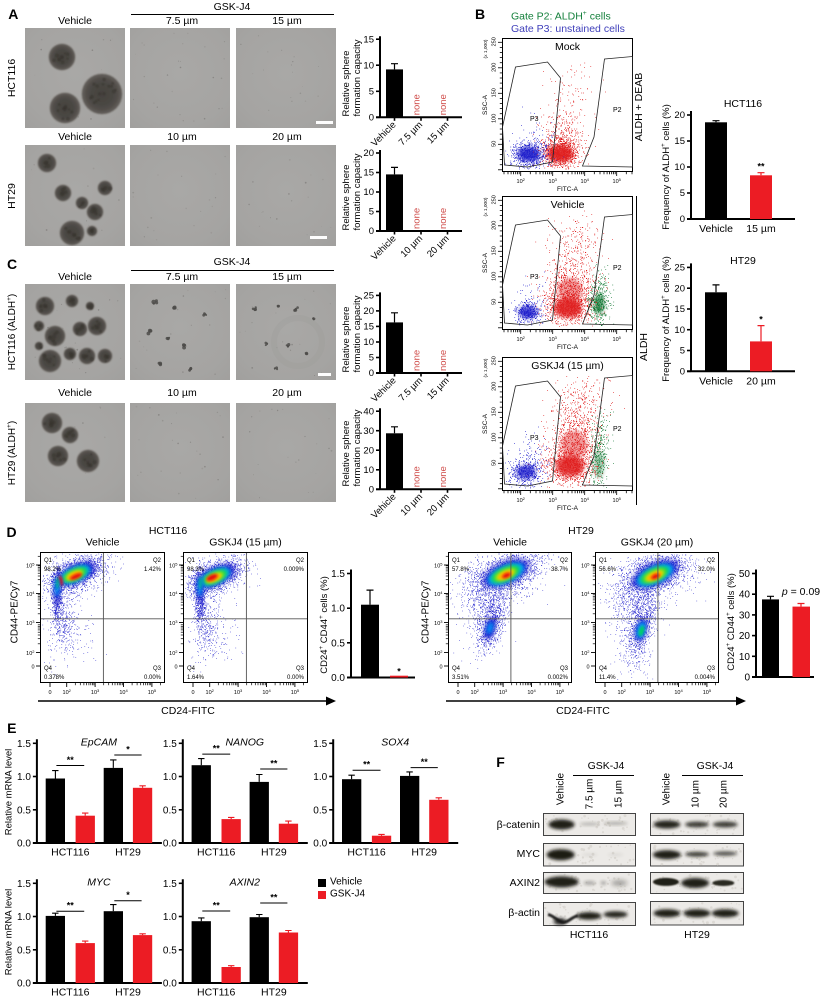 This screenshot has width=825, height=998. I want to click on svg-text: 98.3%, so click(196, 570).